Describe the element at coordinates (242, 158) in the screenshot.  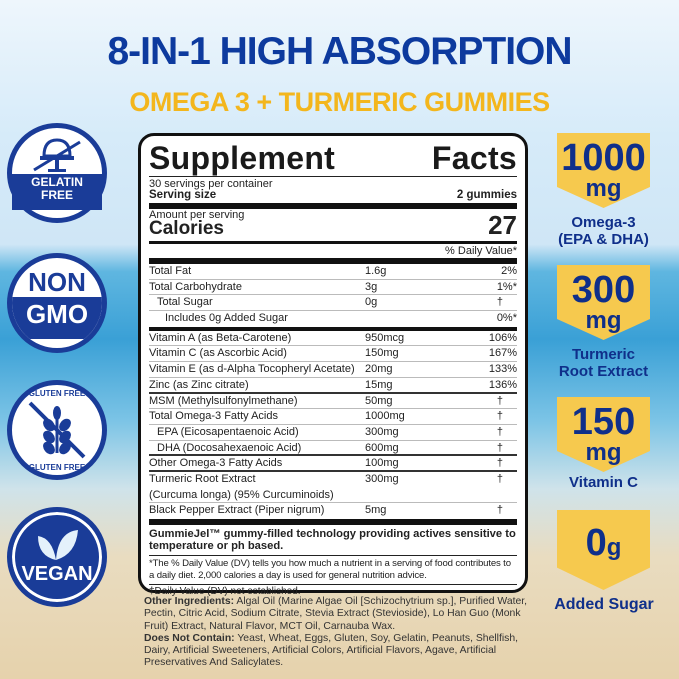
I see `facts-title-left: Supplement` at that location.